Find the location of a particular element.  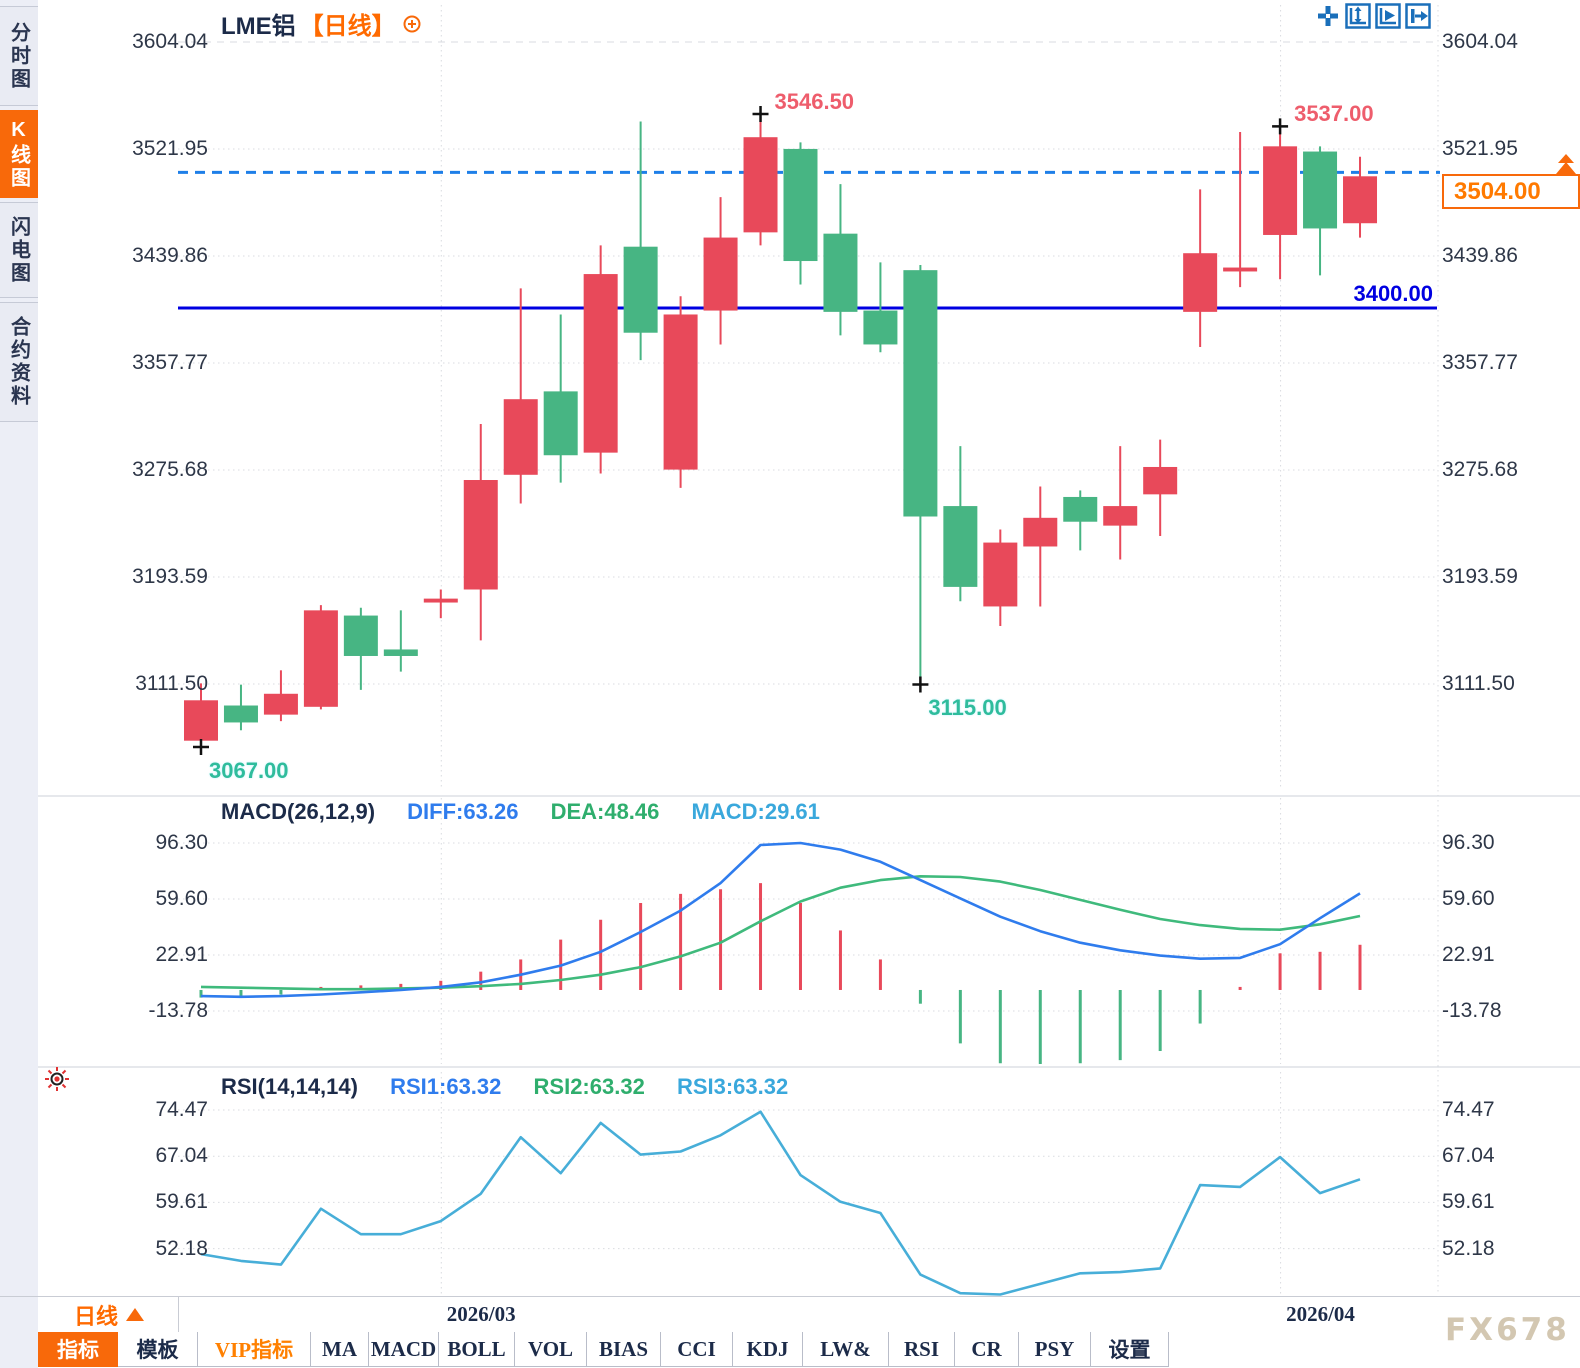

y-axis-label: 3604.04 is located at coordinates (1480, 41).